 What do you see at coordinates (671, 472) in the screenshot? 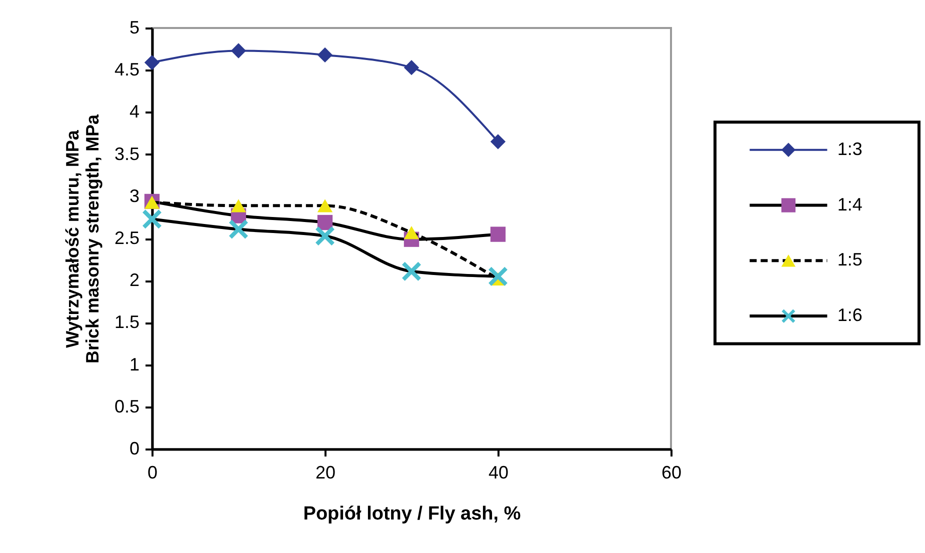
I see `x-tick-label: 60` at bounding box center [671, 472].